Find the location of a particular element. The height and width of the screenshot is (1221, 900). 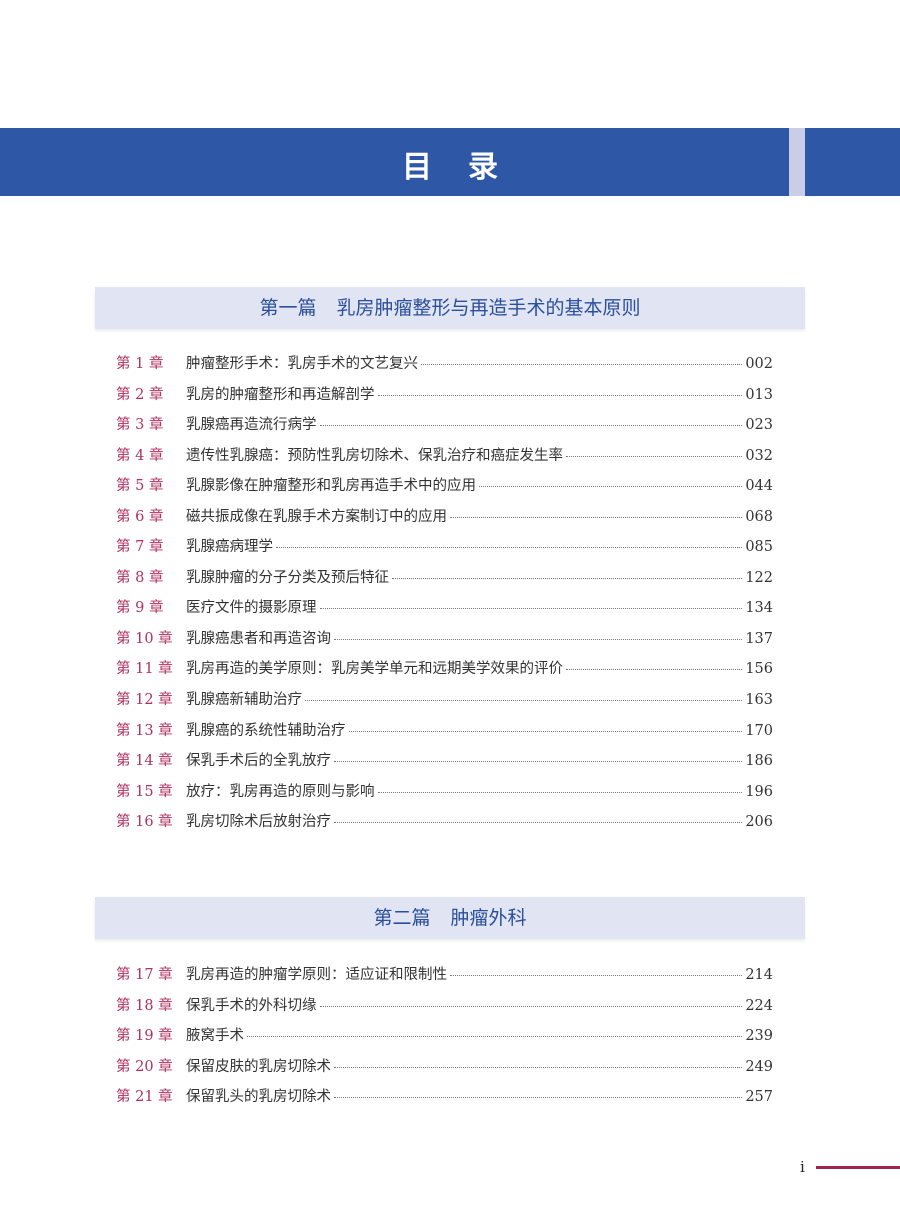

chapter-title: 放疗：乳房再造的原则与影响 is located at coordinates (280, 791).